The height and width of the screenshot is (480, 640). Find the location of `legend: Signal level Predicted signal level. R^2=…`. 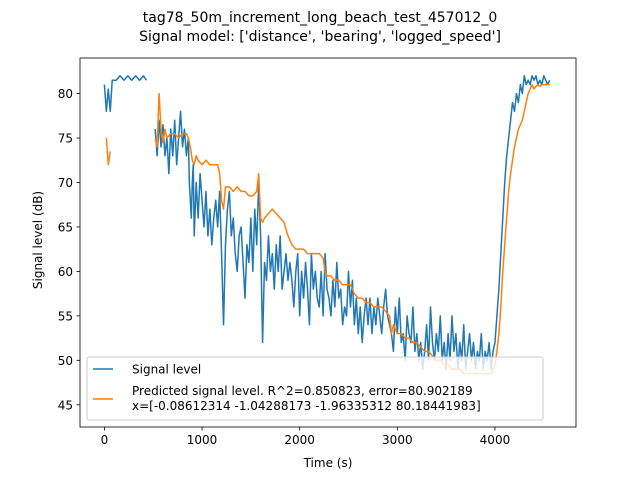

legend: Signal level Predicted signal level. R^2=… is located at coordinates (315, 388).